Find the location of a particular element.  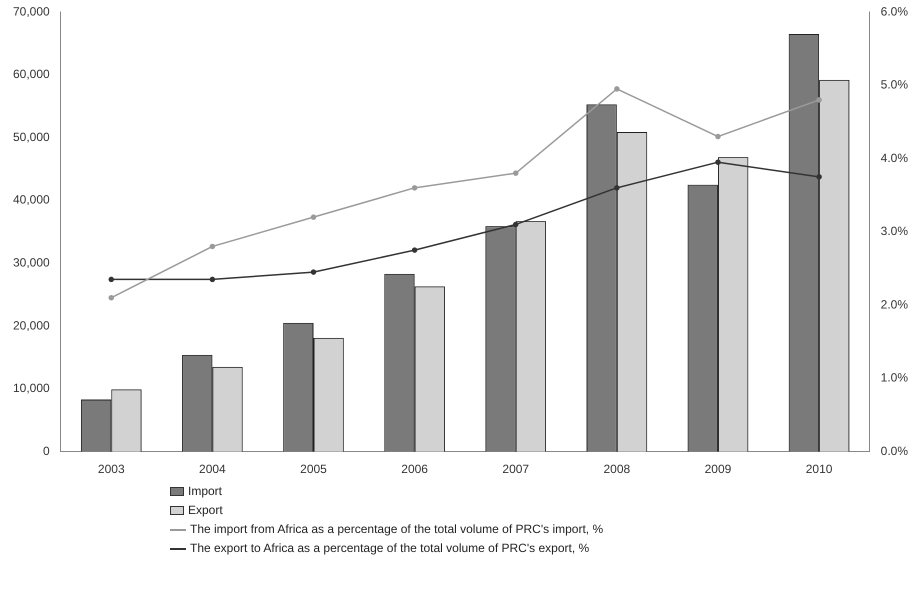

x-tick-label: 2007 is located at coordinates (516, 469).